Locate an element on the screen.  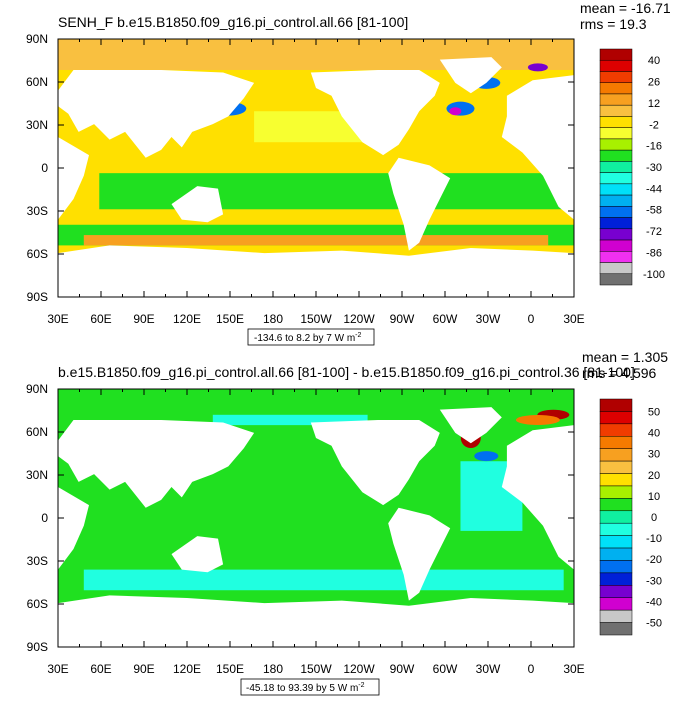
colorbar-label: -30 is located at coordinates (654, 168).